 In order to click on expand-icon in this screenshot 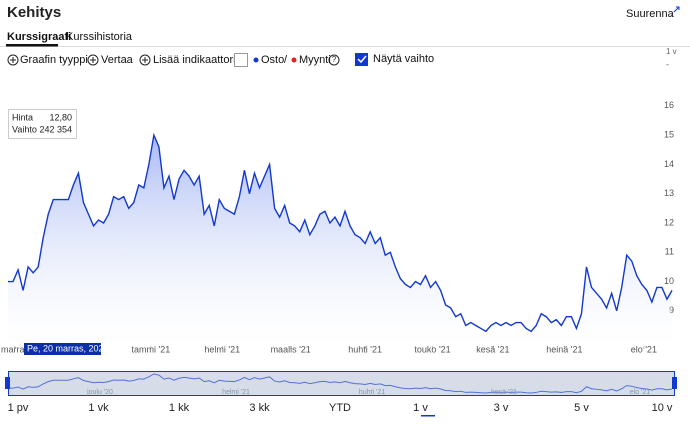, I will do `click(675, 11)`.